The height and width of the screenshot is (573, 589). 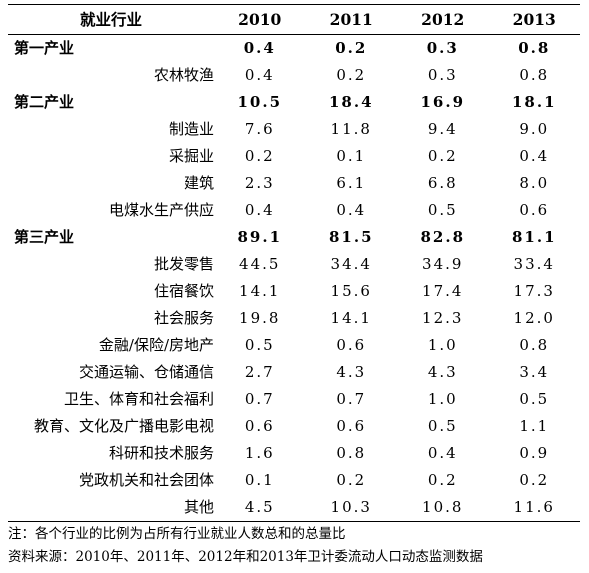 What do you see at coordinates (534, 318) in the screenshot?
I see `value-cell-2013: 12.0` at bounding box center [534, 318].